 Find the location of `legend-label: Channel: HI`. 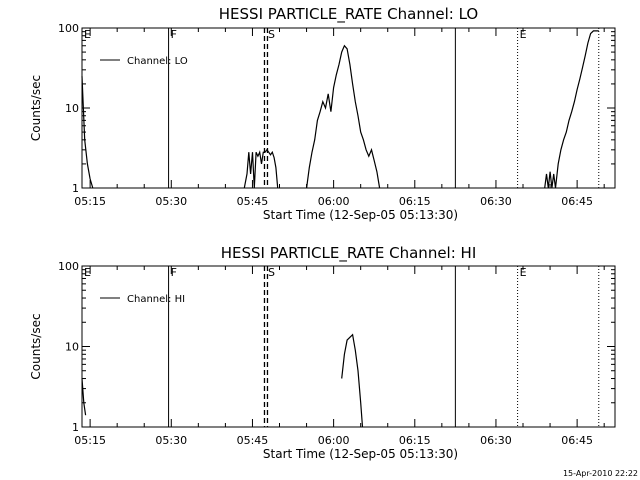

legend-label: Channel: HI is located at coordinates (156, 299).